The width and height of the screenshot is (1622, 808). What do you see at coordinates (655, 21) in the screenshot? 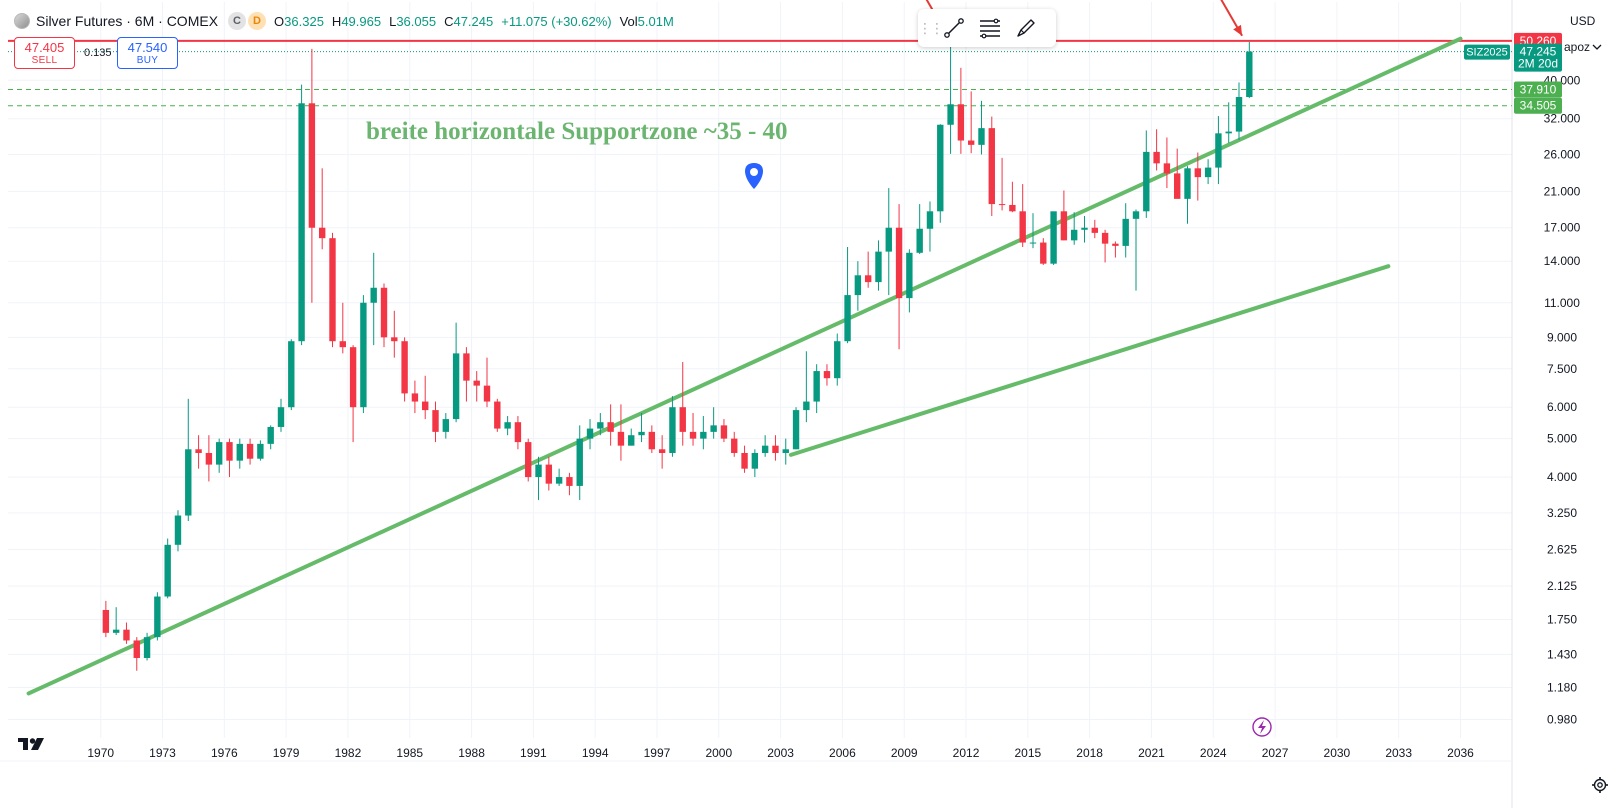
I see `volume-value: 5.01M` at bounding box center [655, 21].